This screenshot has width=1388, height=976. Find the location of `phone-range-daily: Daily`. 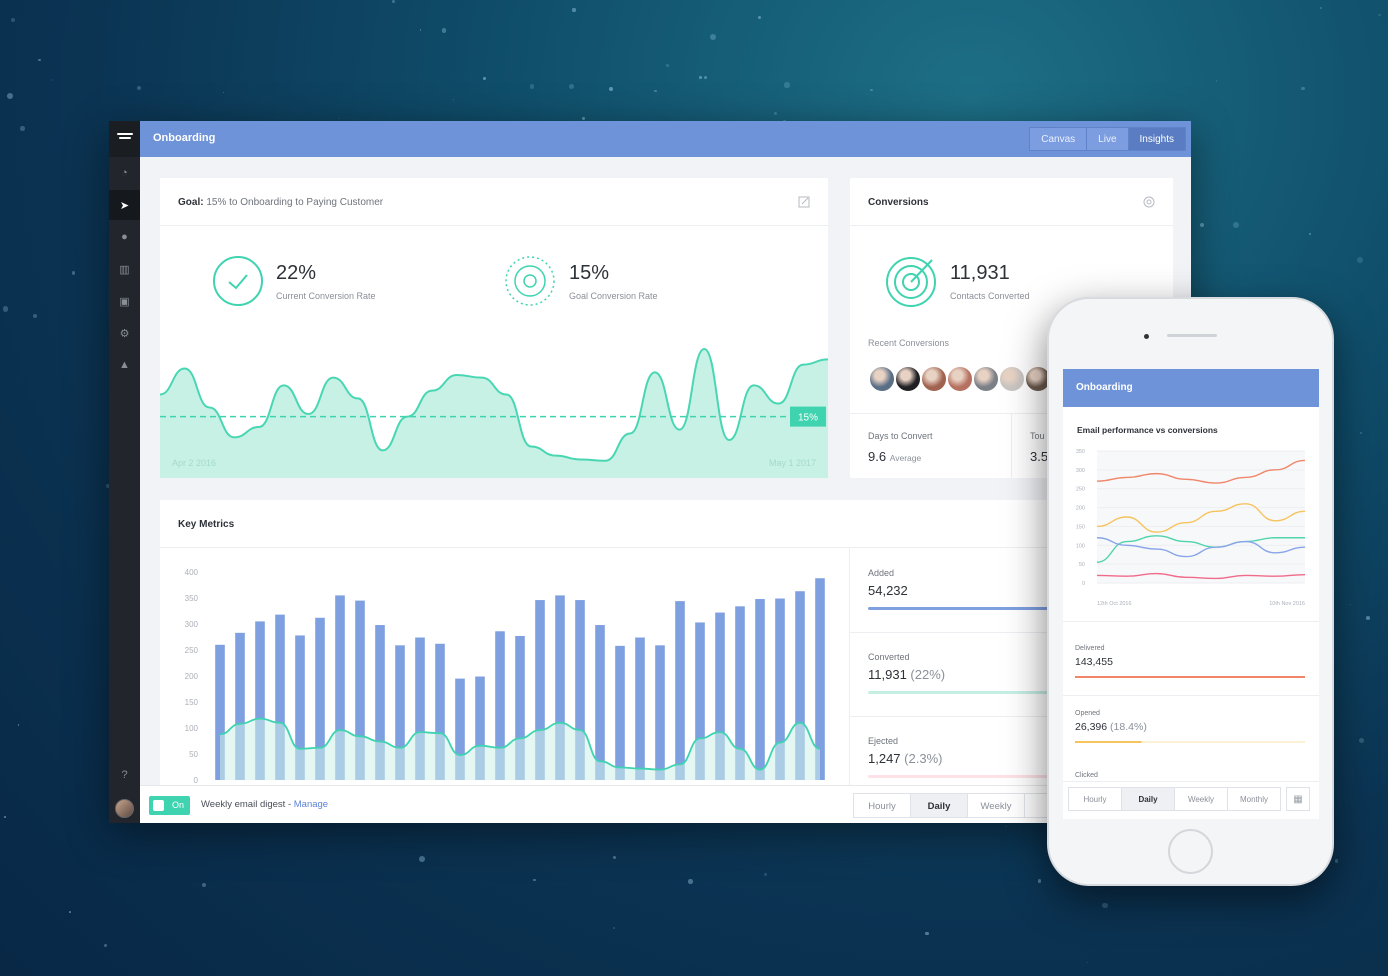

phone-range-daily: Daily is located at coordinates (1148, 799).